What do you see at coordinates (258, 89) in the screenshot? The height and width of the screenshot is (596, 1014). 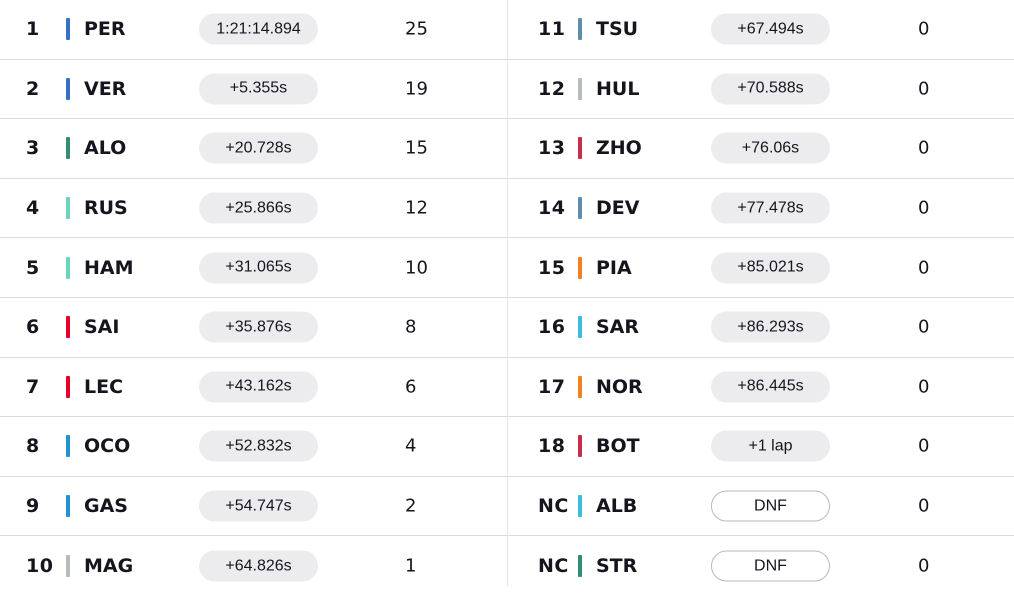 I see `race-time-pill: +5.355s` at bounding box center [258, 89].